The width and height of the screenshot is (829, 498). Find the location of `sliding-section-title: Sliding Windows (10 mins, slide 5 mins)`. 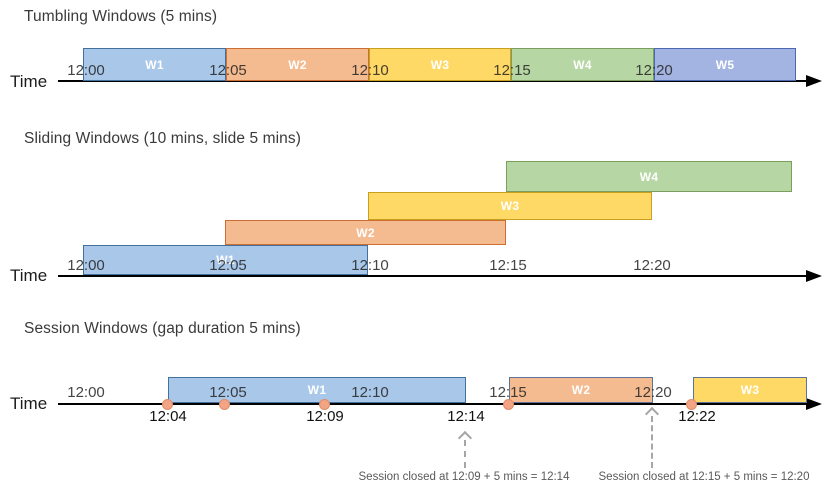

sliding-section-title: Sliding Windows (10 mins, slide 5 mins) is located at coordinates (162, 138).